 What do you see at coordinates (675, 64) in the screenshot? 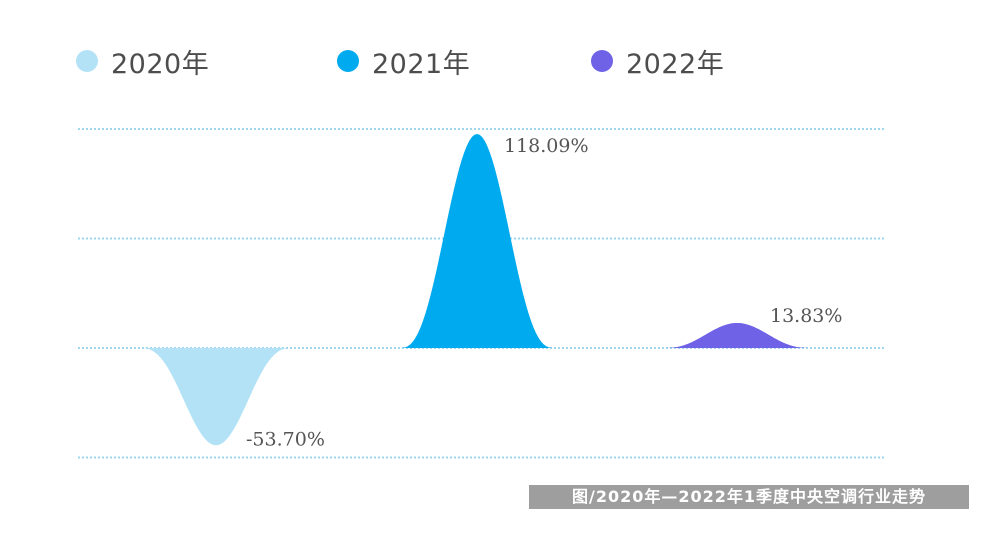
I see `legend-label-2022: 2022年` at bounding box center [675, 64].